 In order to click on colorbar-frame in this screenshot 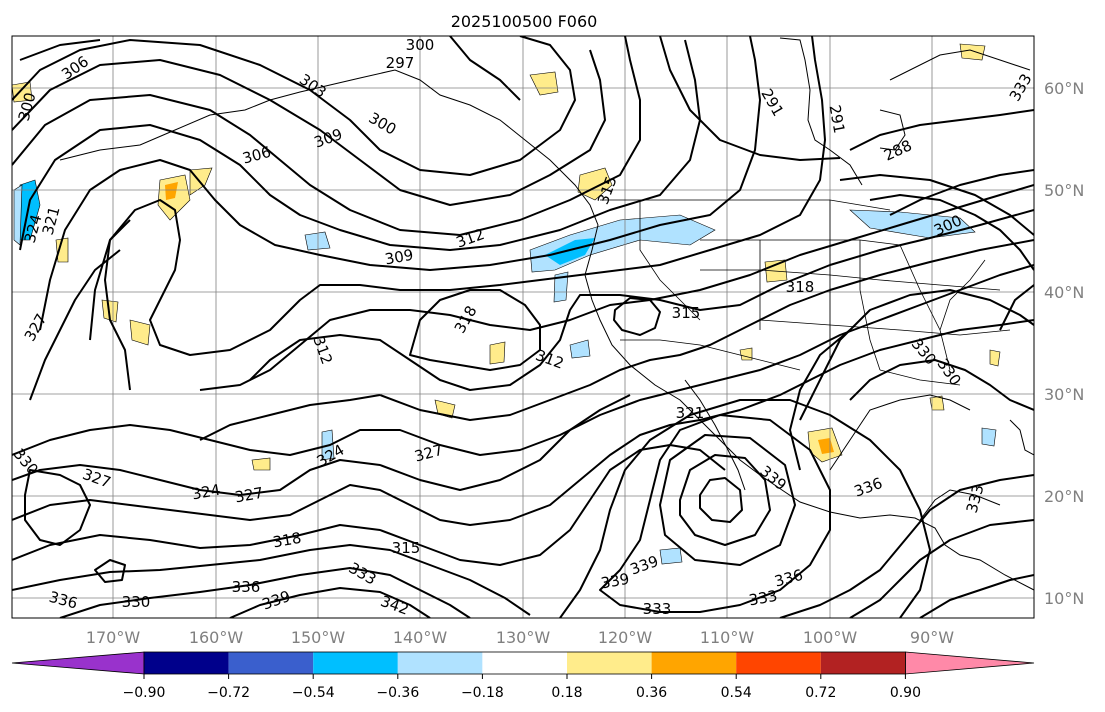, I will do `click(524, 663)`.